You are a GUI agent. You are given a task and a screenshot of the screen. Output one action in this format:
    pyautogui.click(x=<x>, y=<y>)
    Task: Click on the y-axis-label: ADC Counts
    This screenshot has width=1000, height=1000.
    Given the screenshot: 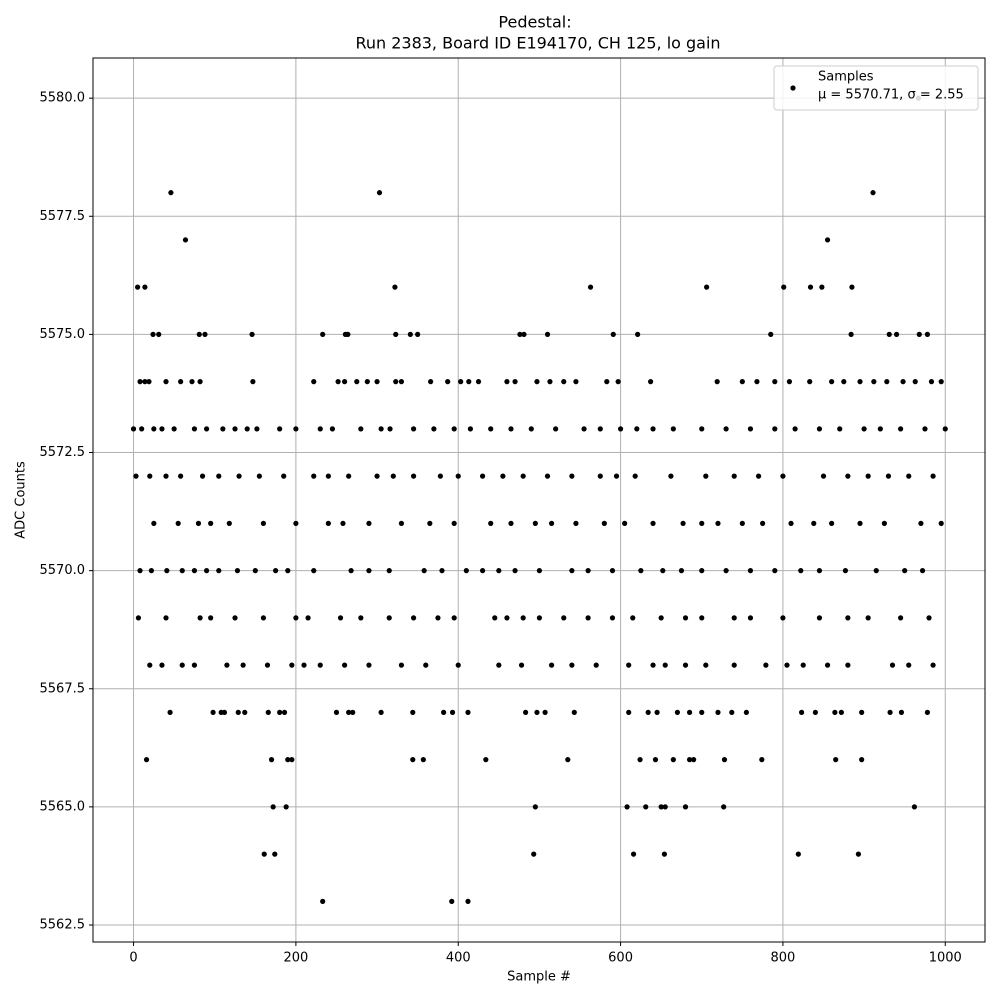 What is the action you would take?
    pyautogui.click(x=21, y=500)
    